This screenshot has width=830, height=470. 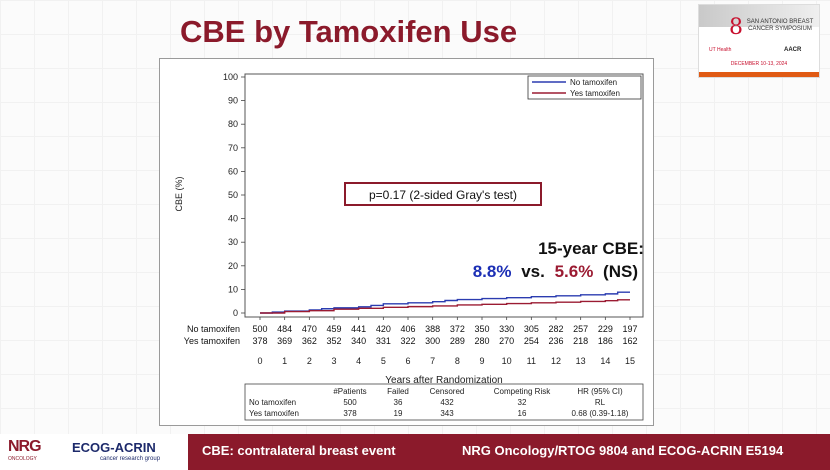 What do you see at coordinates (584, 87) in the screenshot?
I see `legend: No tamoxifen Yes tamoxifen` at bounding box center [584, 87].